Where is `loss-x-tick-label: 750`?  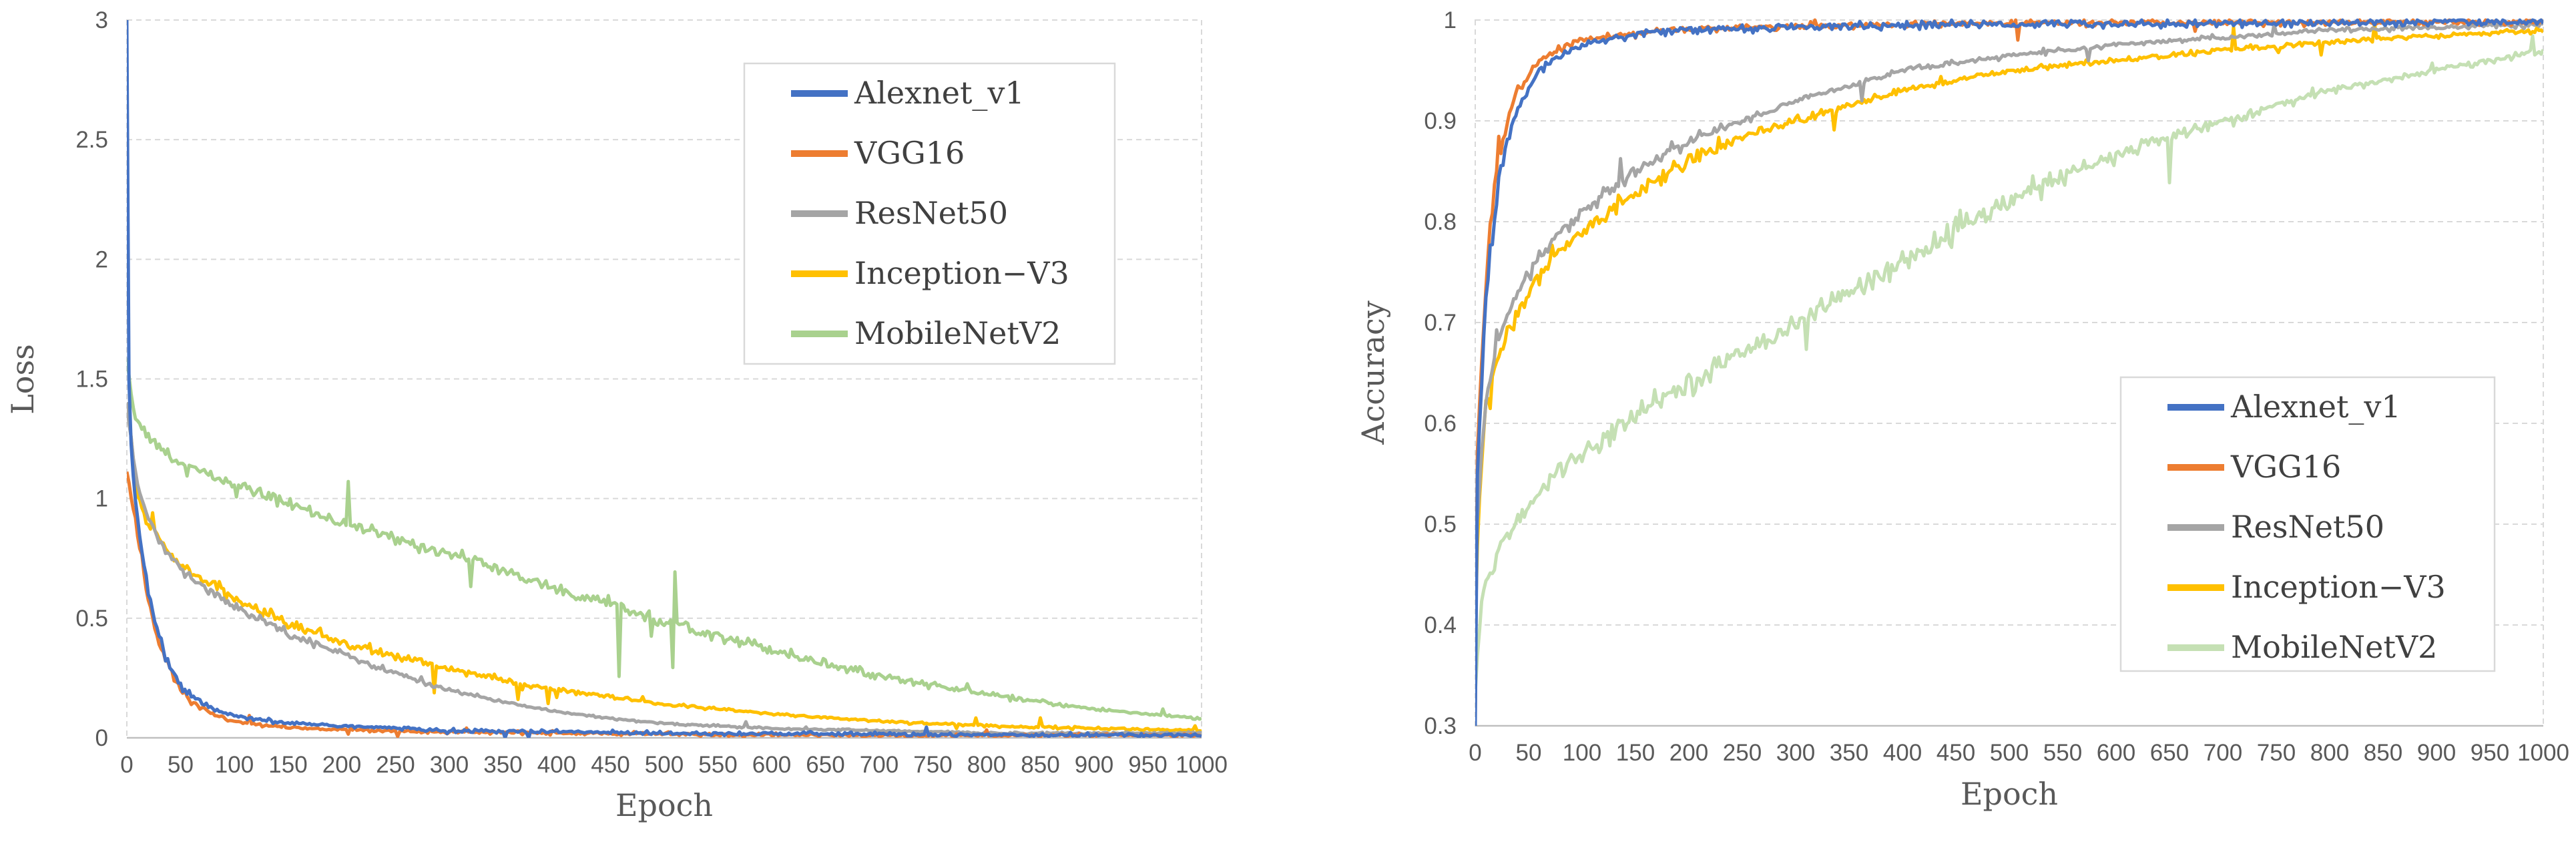 loss-x-tick-label: 750 is located at coordinates (932, 765).